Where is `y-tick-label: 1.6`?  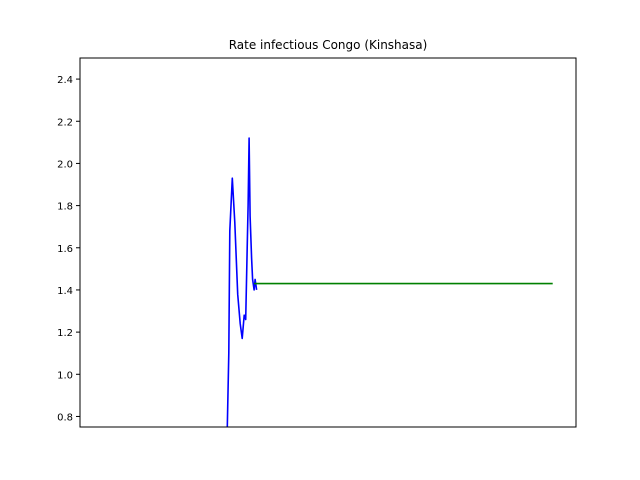 y-tick-label: 1.6 is located at coordinates (65, 249).